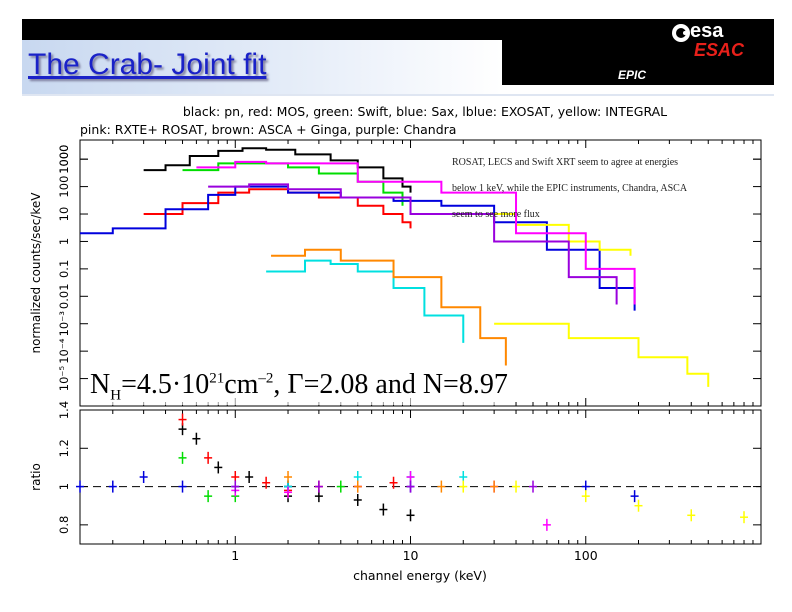 The height and width of the screenshot is (612, 792). I want to click on spectrum-y-axis-label: normalized counts/sec/keV, so click(36, 273).